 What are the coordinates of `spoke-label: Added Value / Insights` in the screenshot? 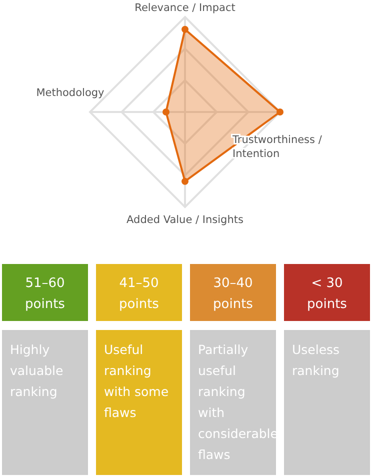 It's located at (185, 220).